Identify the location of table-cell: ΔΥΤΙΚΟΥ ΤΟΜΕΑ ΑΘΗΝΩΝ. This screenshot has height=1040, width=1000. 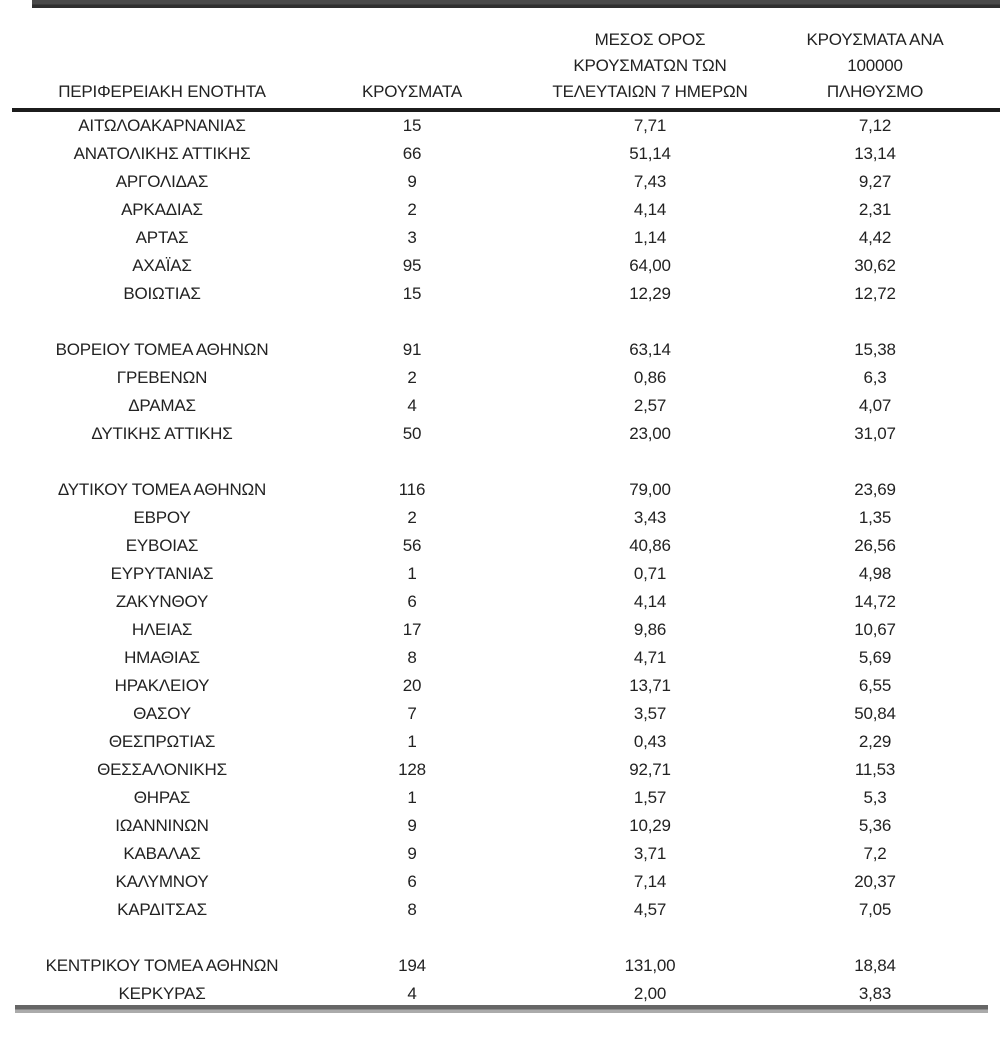
(162, 489).